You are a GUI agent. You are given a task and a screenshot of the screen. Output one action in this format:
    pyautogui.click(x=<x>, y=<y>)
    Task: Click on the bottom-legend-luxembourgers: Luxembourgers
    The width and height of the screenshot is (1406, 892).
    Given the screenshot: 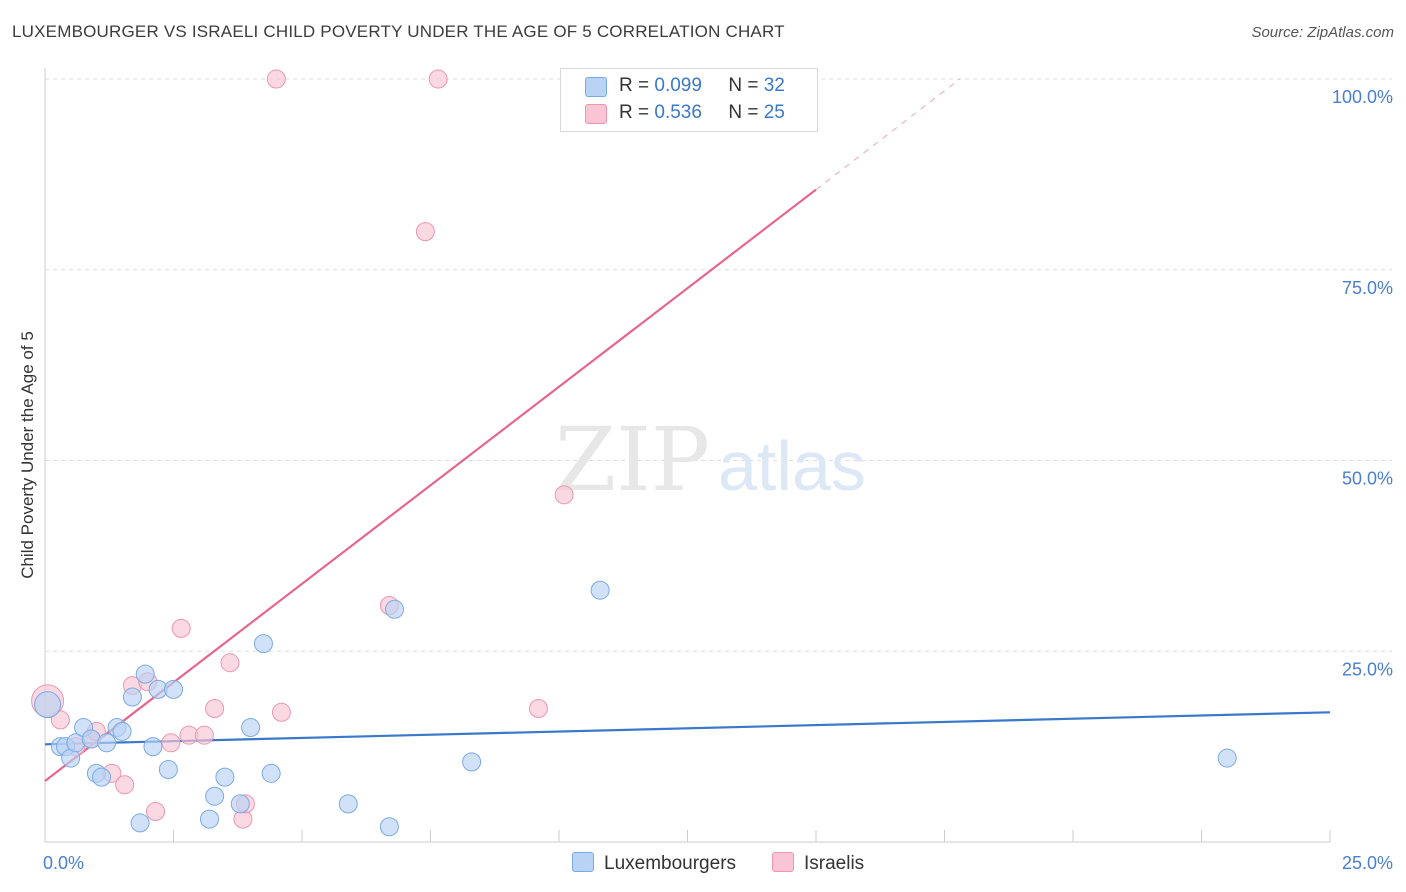 What is the action you would take?
    pyautogui.click(x=654, y=863)
    